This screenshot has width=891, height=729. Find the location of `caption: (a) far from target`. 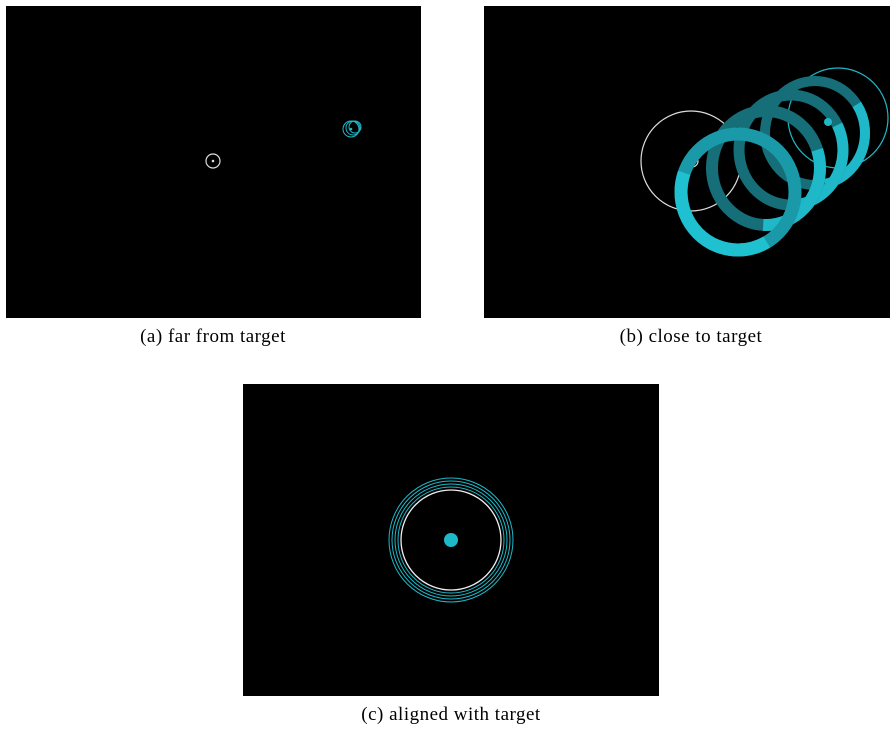

caption: (a) far from target is located at coordinates (213, 336).